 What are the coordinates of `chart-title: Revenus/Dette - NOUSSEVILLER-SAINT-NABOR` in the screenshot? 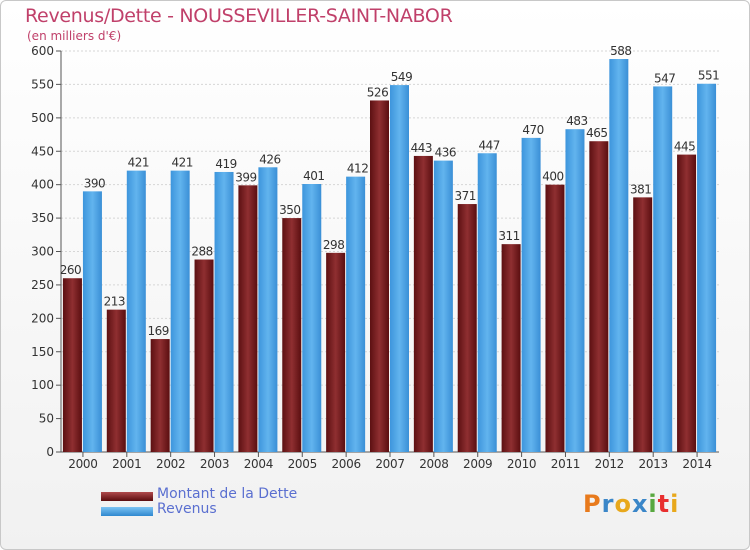 It's located at (239, 16).